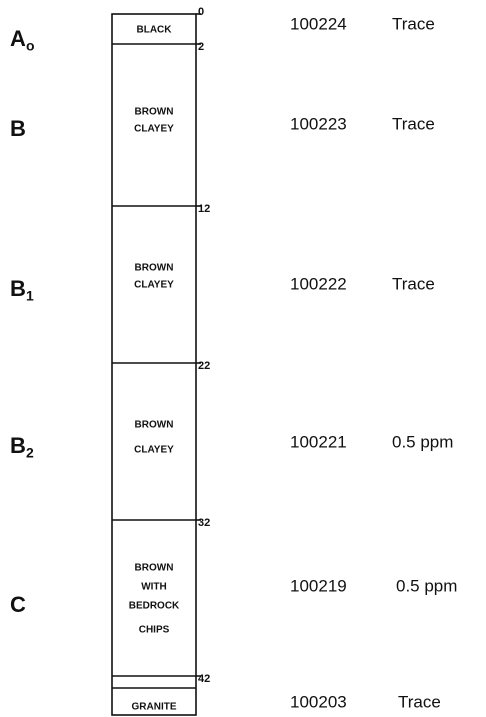  I want to click on layer-description: GRANITE, so click(154, 707).